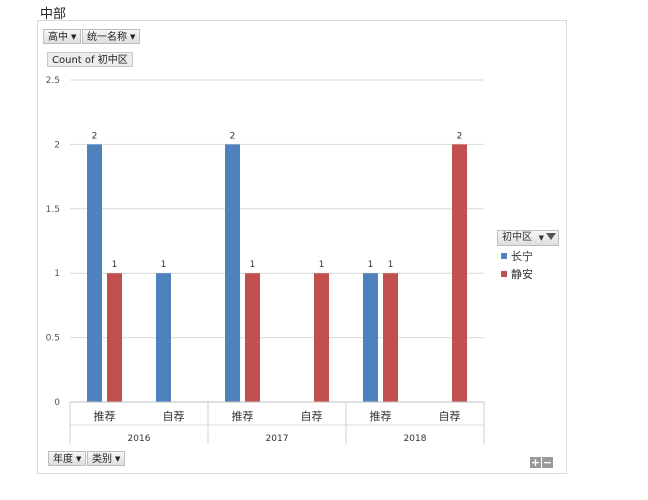 The width and height of the screenshot is (648, 500). I want to click on expand-icon: +, so click(535, 462).